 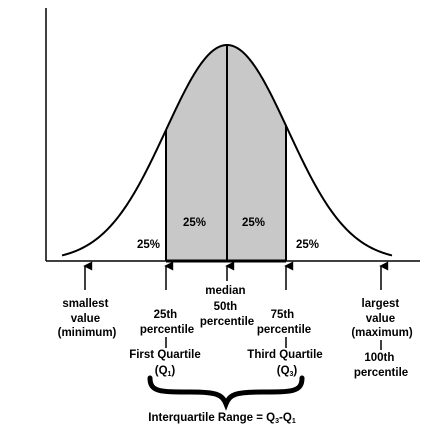 What do you see at coordinates (222, 418) in the screenshot?
I see `iqr-label: Interquartile Range = Q3-Q1` at bounding box center [222, 418].